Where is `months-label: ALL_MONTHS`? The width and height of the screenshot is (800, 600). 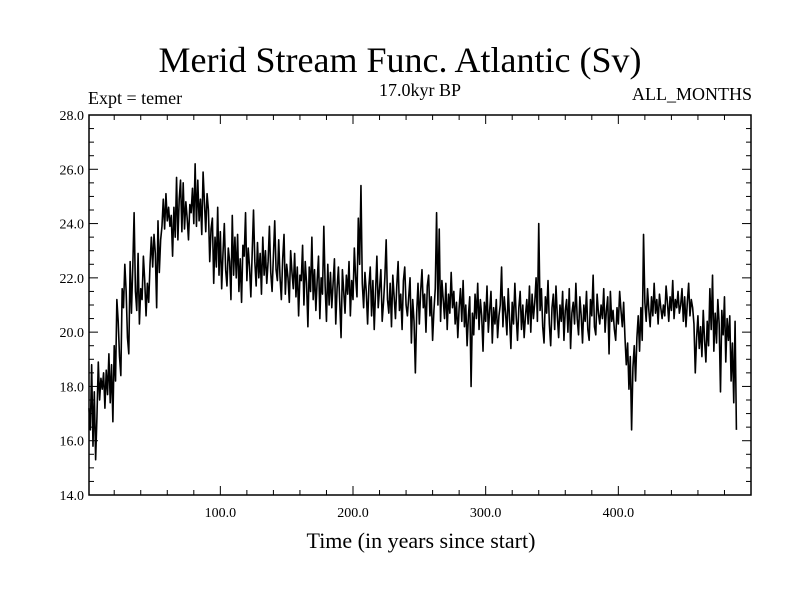
months-label: ALL_MONTHS is located at coordinates (692, 94).